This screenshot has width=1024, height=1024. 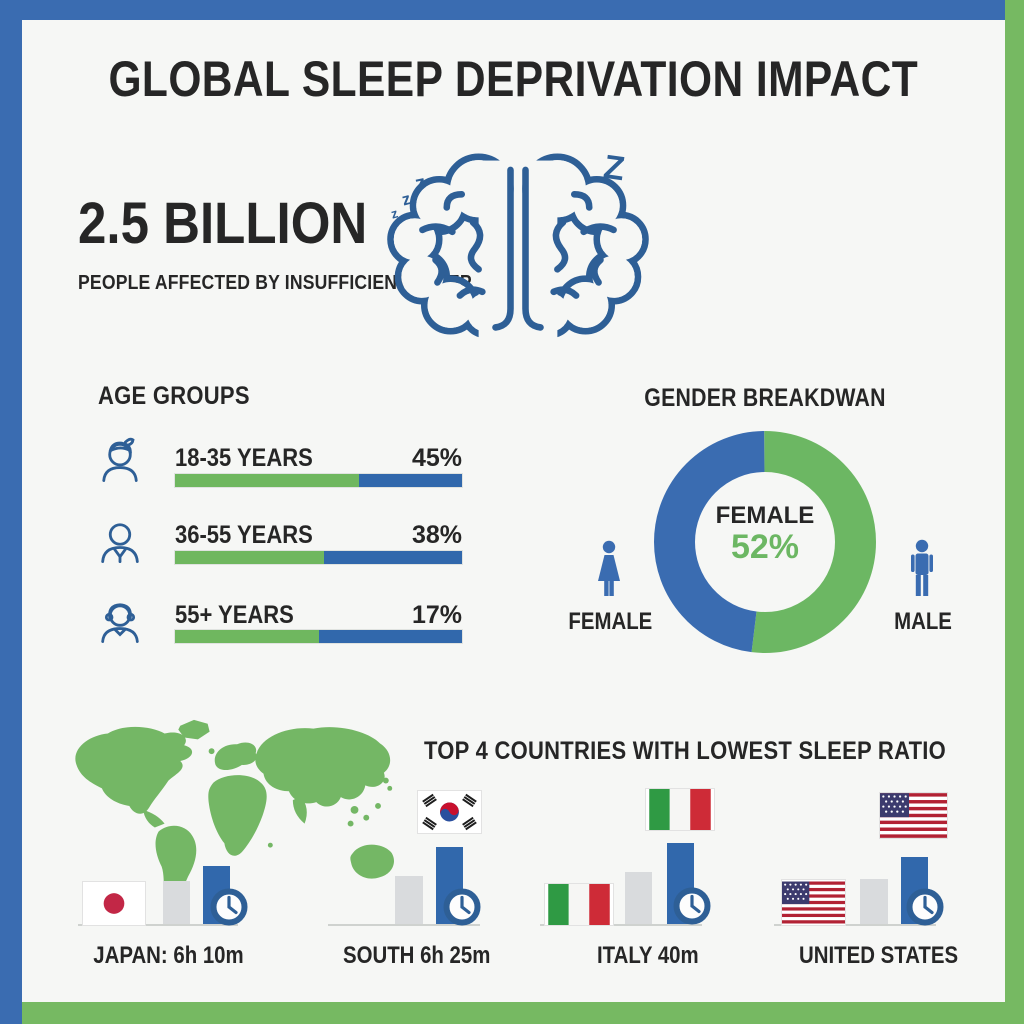 I want to click on baseline-italy, so click(x=621, y=925).